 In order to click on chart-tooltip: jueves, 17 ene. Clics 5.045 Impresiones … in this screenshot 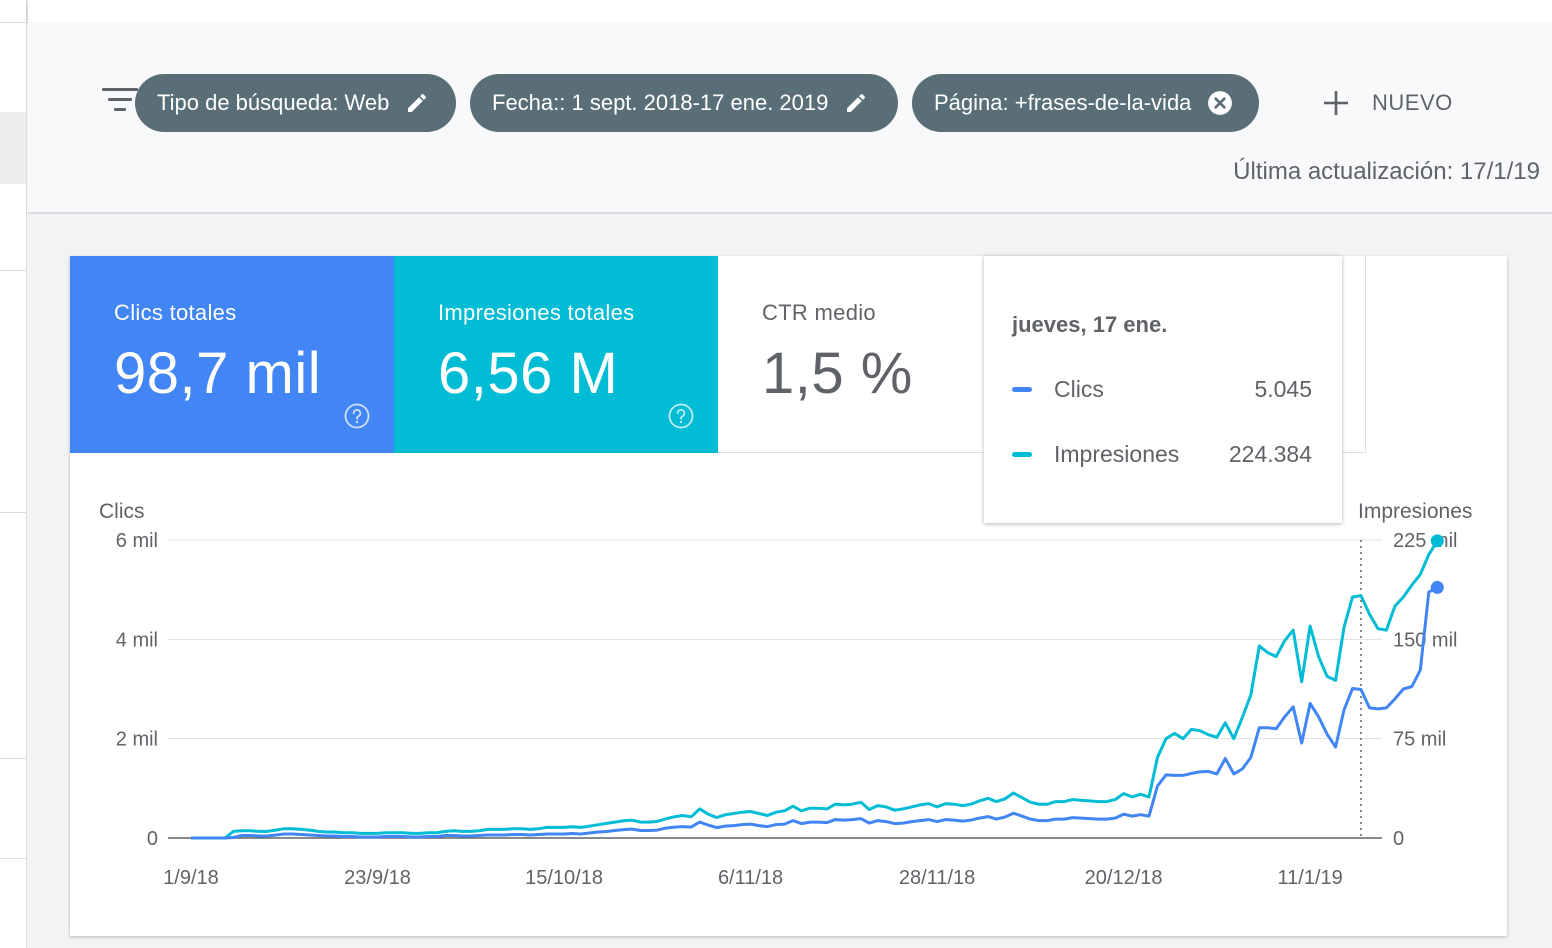, I will do `click(1163, 389)`.